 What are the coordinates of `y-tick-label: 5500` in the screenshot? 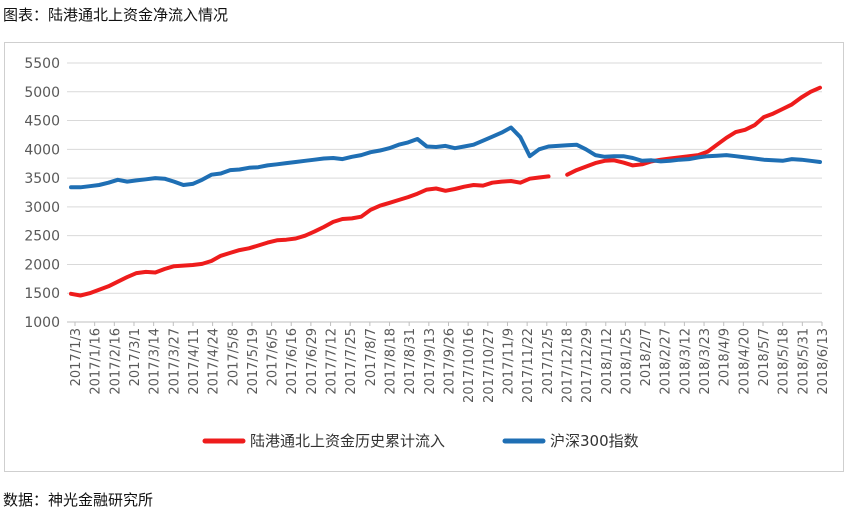 It's located at (42, 64).